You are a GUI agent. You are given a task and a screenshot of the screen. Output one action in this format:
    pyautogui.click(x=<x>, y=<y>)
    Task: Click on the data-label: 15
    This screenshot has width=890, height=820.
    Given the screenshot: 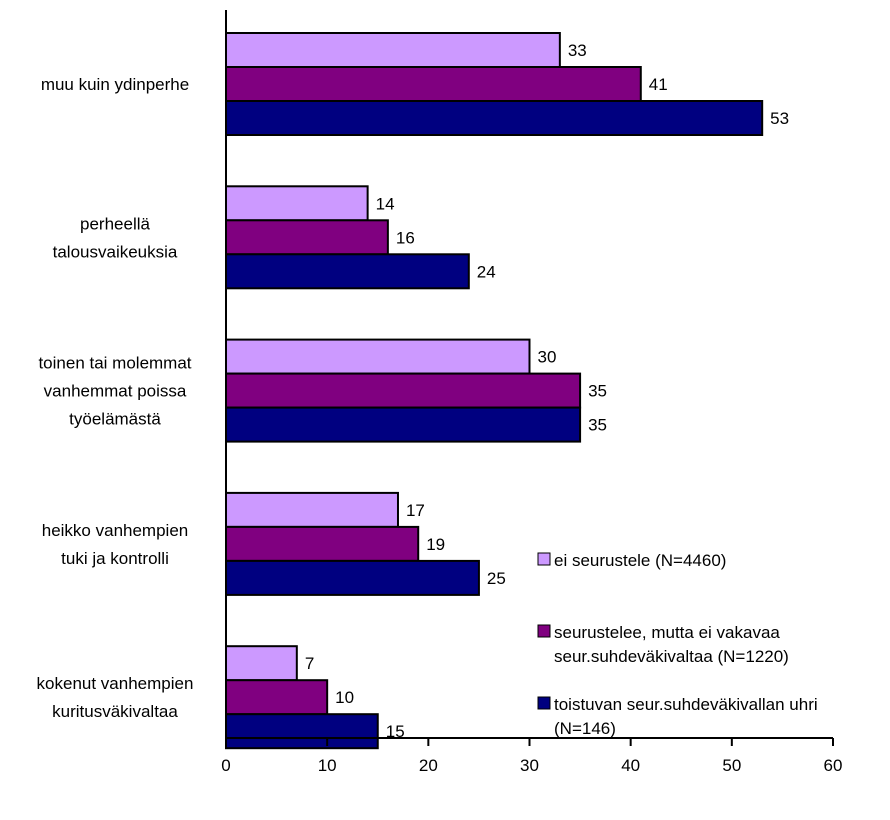 What is the action you would take?
    pyautogui.click(x=395, y=731)
    